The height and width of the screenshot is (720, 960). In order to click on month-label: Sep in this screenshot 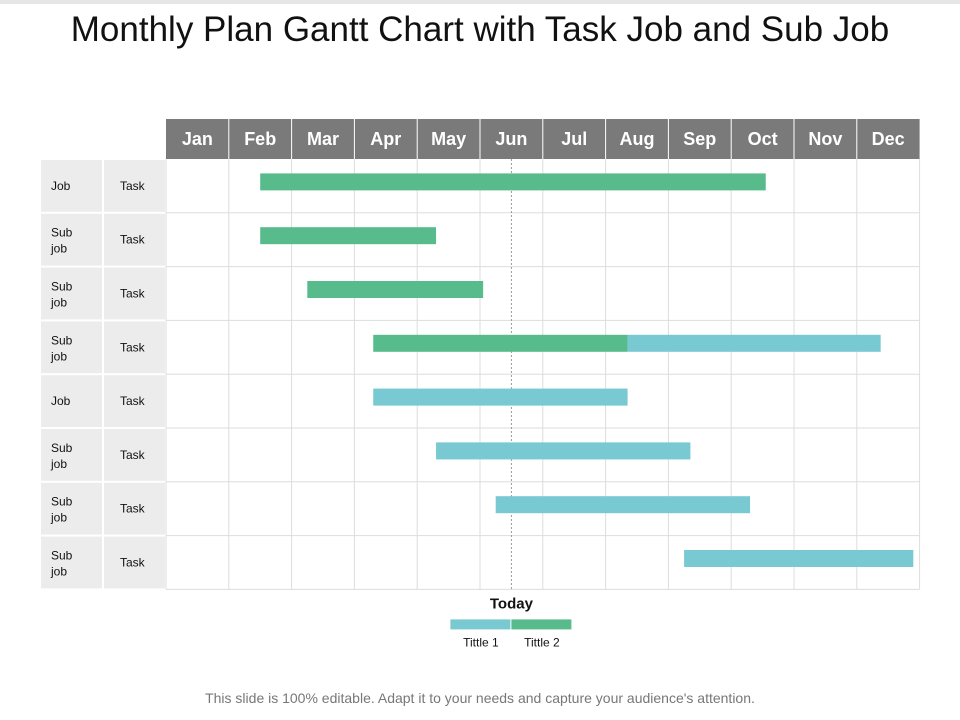, I will do `click(699, 139)`.